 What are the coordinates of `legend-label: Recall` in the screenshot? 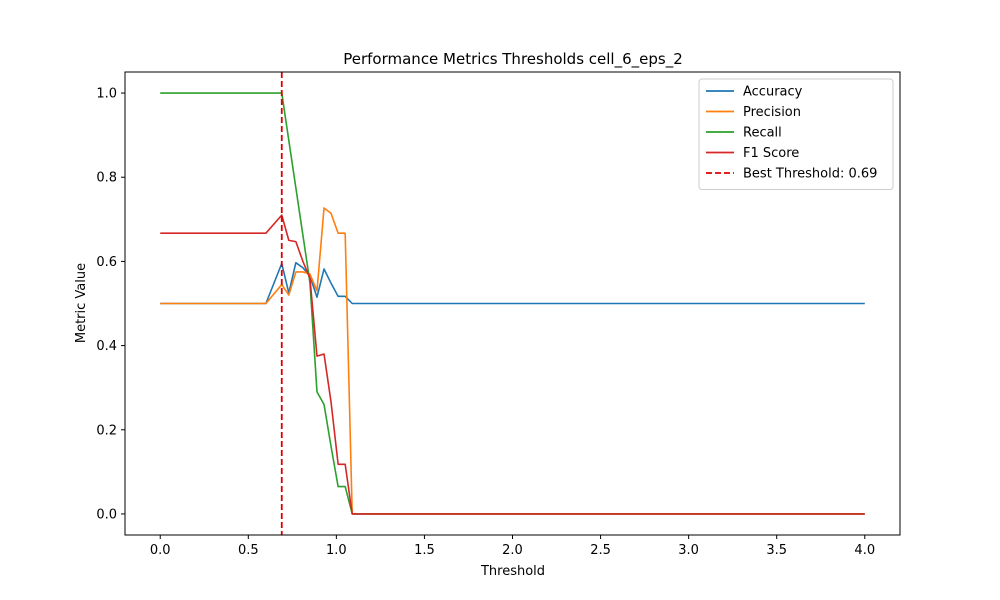 It's located at (762, 133).